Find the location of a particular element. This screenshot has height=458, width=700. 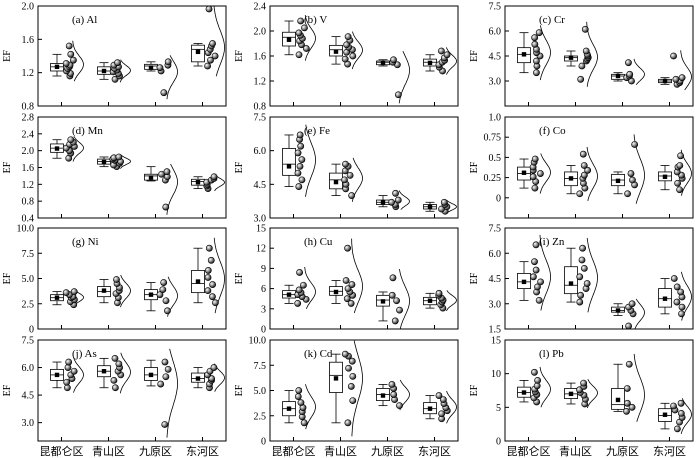

panel-10: 3.0 4.5 6.0 7.5 EF (j) As 昆都仑区 青山区 九原区 东河区 is located at coordinates (114, 397).